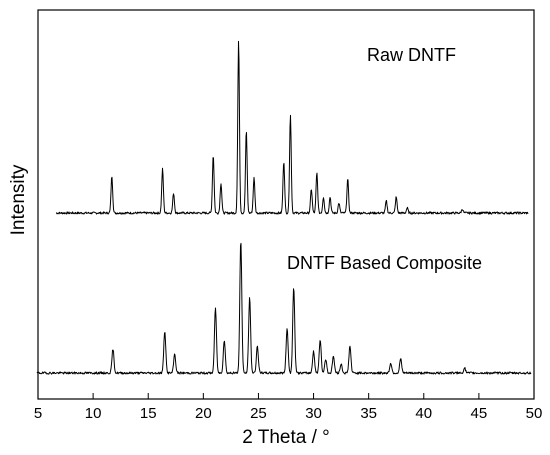  What do you see at coordinates (286, 396) in the screenshot?
I see `x-axis-ticks` at bounding box center [286, 396].